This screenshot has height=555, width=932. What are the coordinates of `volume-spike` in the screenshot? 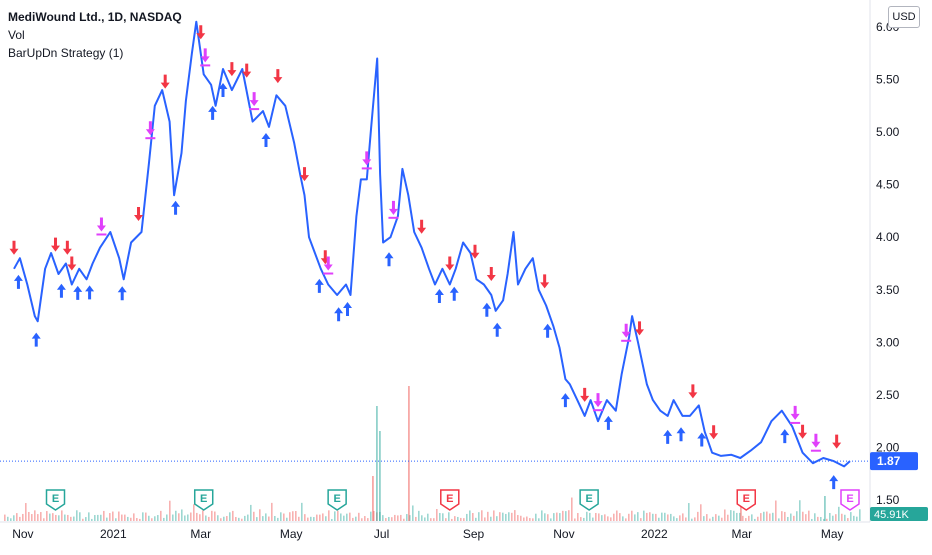 It's located at (380, 476).